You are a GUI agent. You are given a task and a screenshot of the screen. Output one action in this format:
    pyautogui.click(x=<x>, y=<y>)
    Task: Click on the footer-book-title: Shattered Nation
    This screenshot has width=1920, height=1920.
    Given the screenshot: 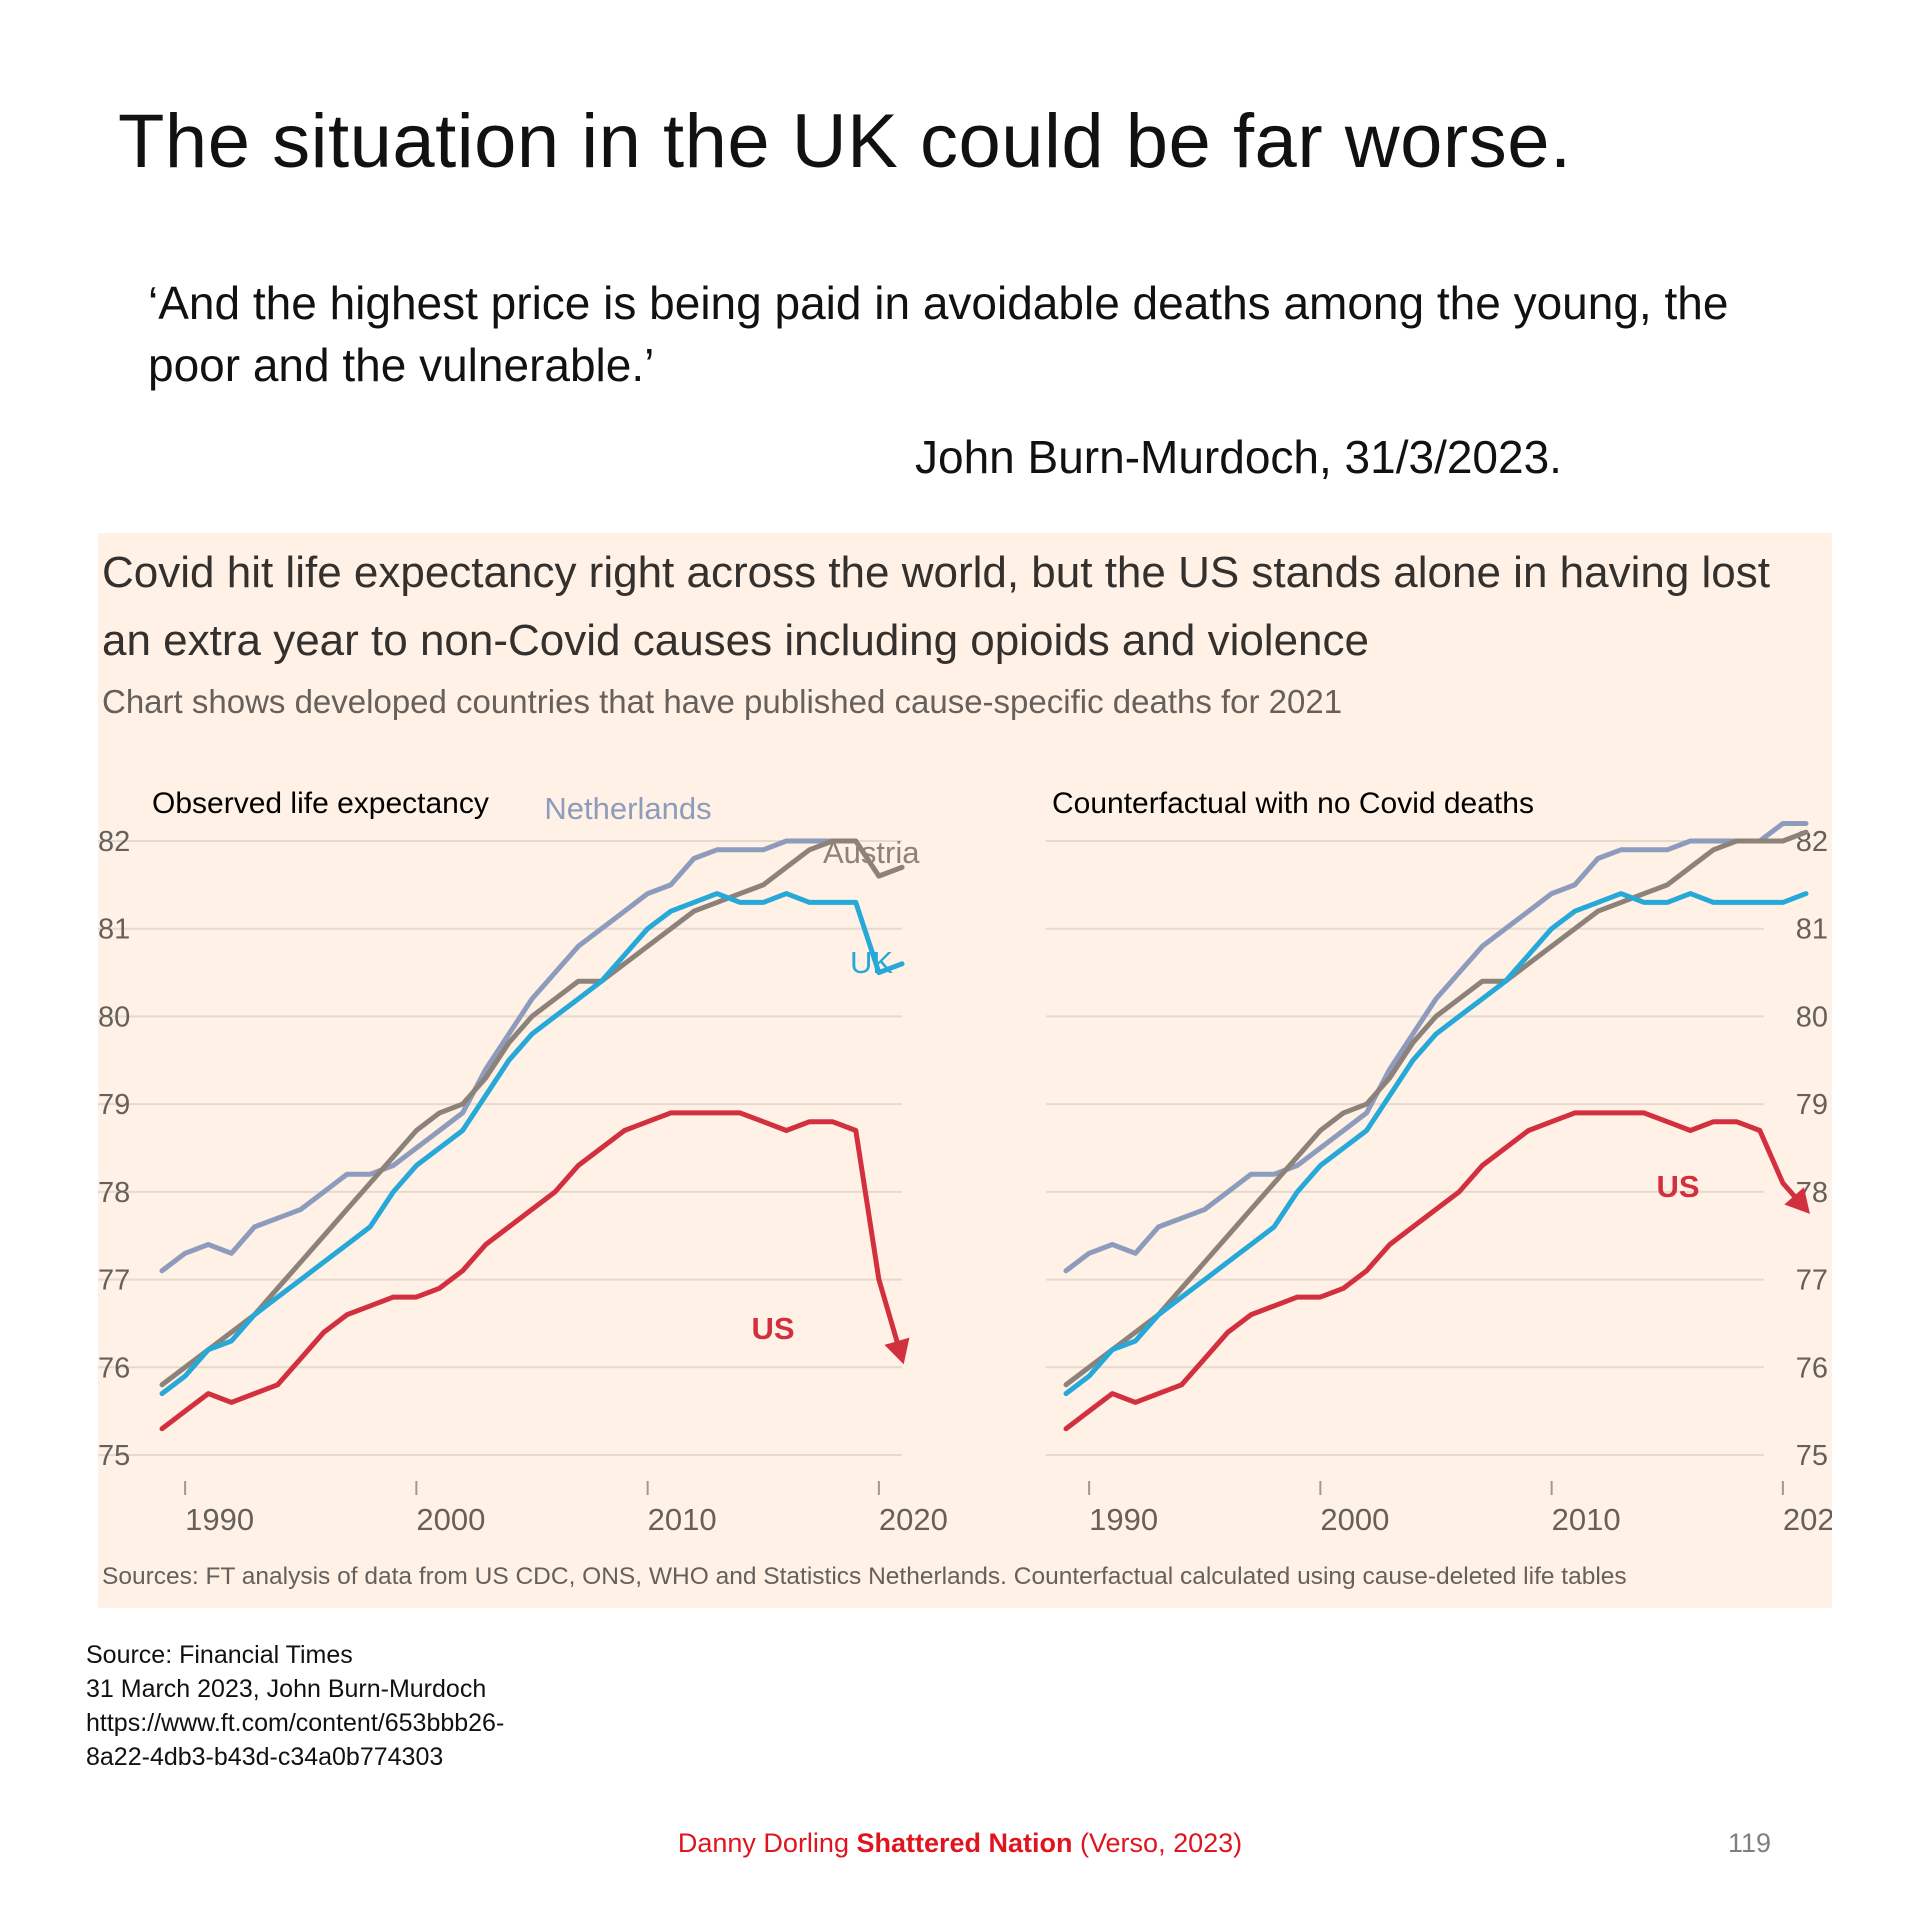 What is the action you would take?
    pyautogui.click(x=964, y=1843)
    